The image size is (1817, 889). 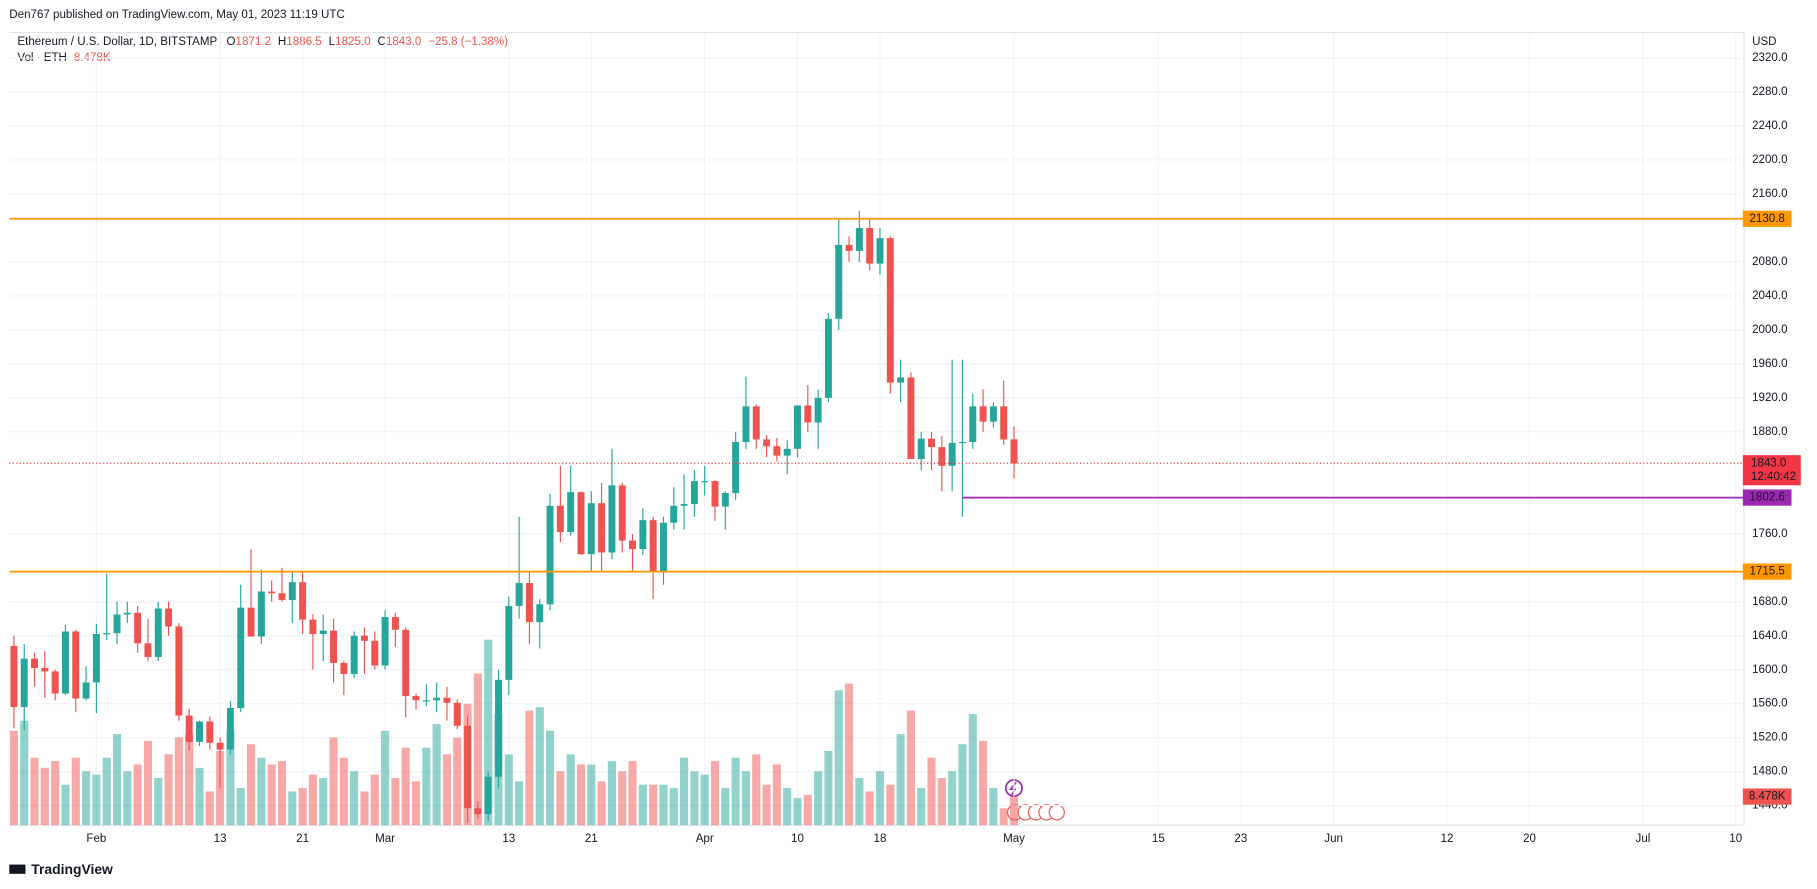 I want to click on y-tick-label: 1600.0, so click(x=1769, y=670).